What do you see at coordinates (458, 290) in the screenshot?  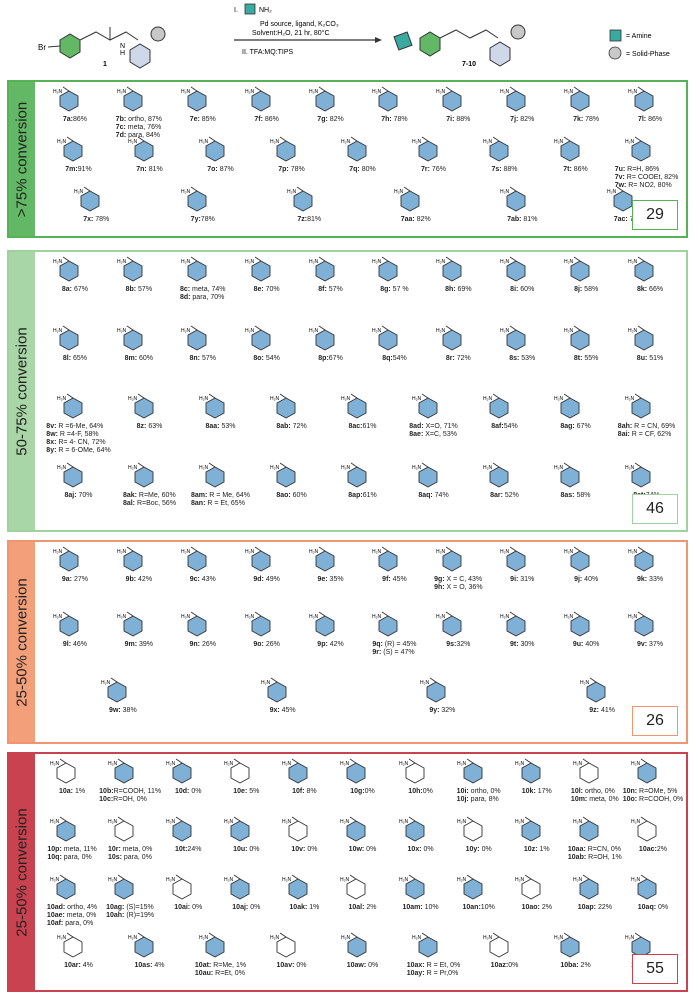 I see `compound-label: 8h: 69%` at bounding box center [458, 290].